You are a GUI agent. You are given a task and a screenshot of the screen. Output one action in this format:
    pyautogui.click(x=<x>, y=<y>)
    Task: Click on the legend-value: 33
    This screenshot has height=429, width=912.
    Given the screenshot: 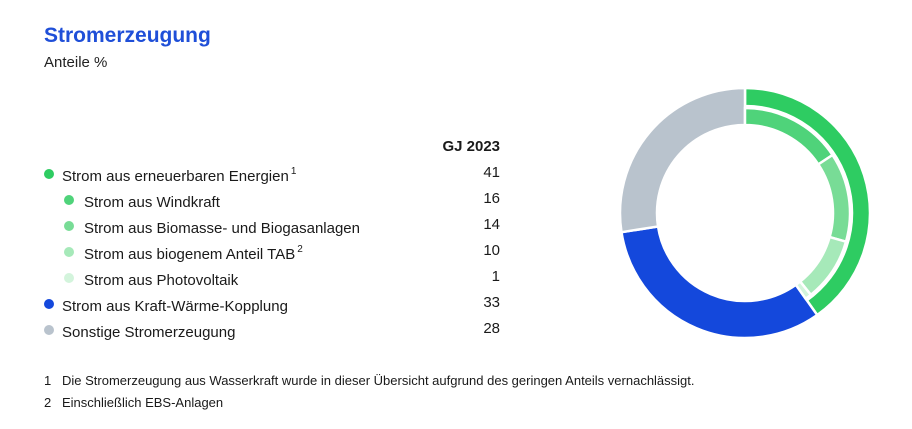 What is the action you would take?
    pyautogui.click(x=491, y=302)
    